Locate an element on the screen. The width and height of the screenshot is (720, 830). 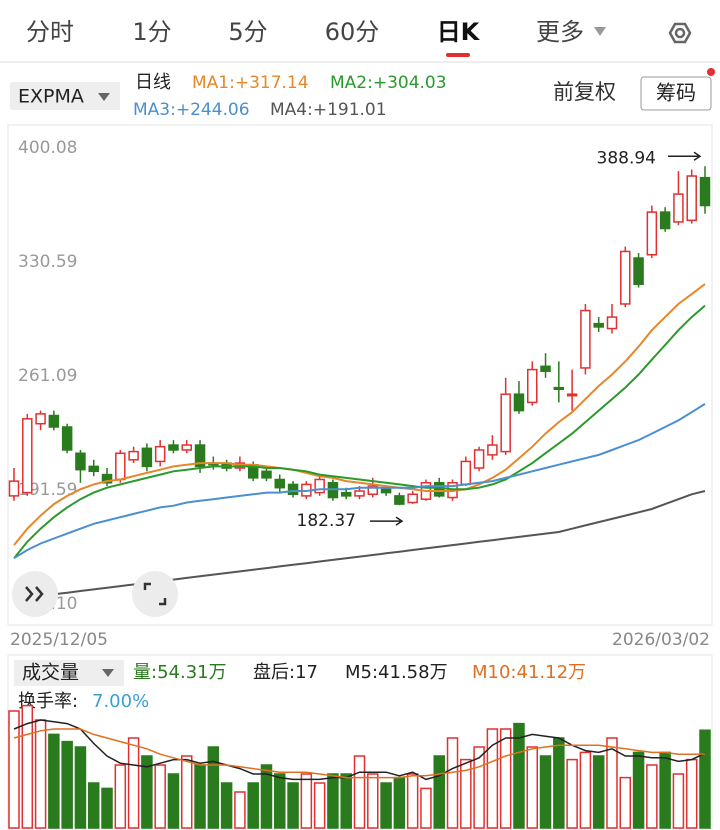
y-tick-label: 261.09 is located at coordinates (47, 376).